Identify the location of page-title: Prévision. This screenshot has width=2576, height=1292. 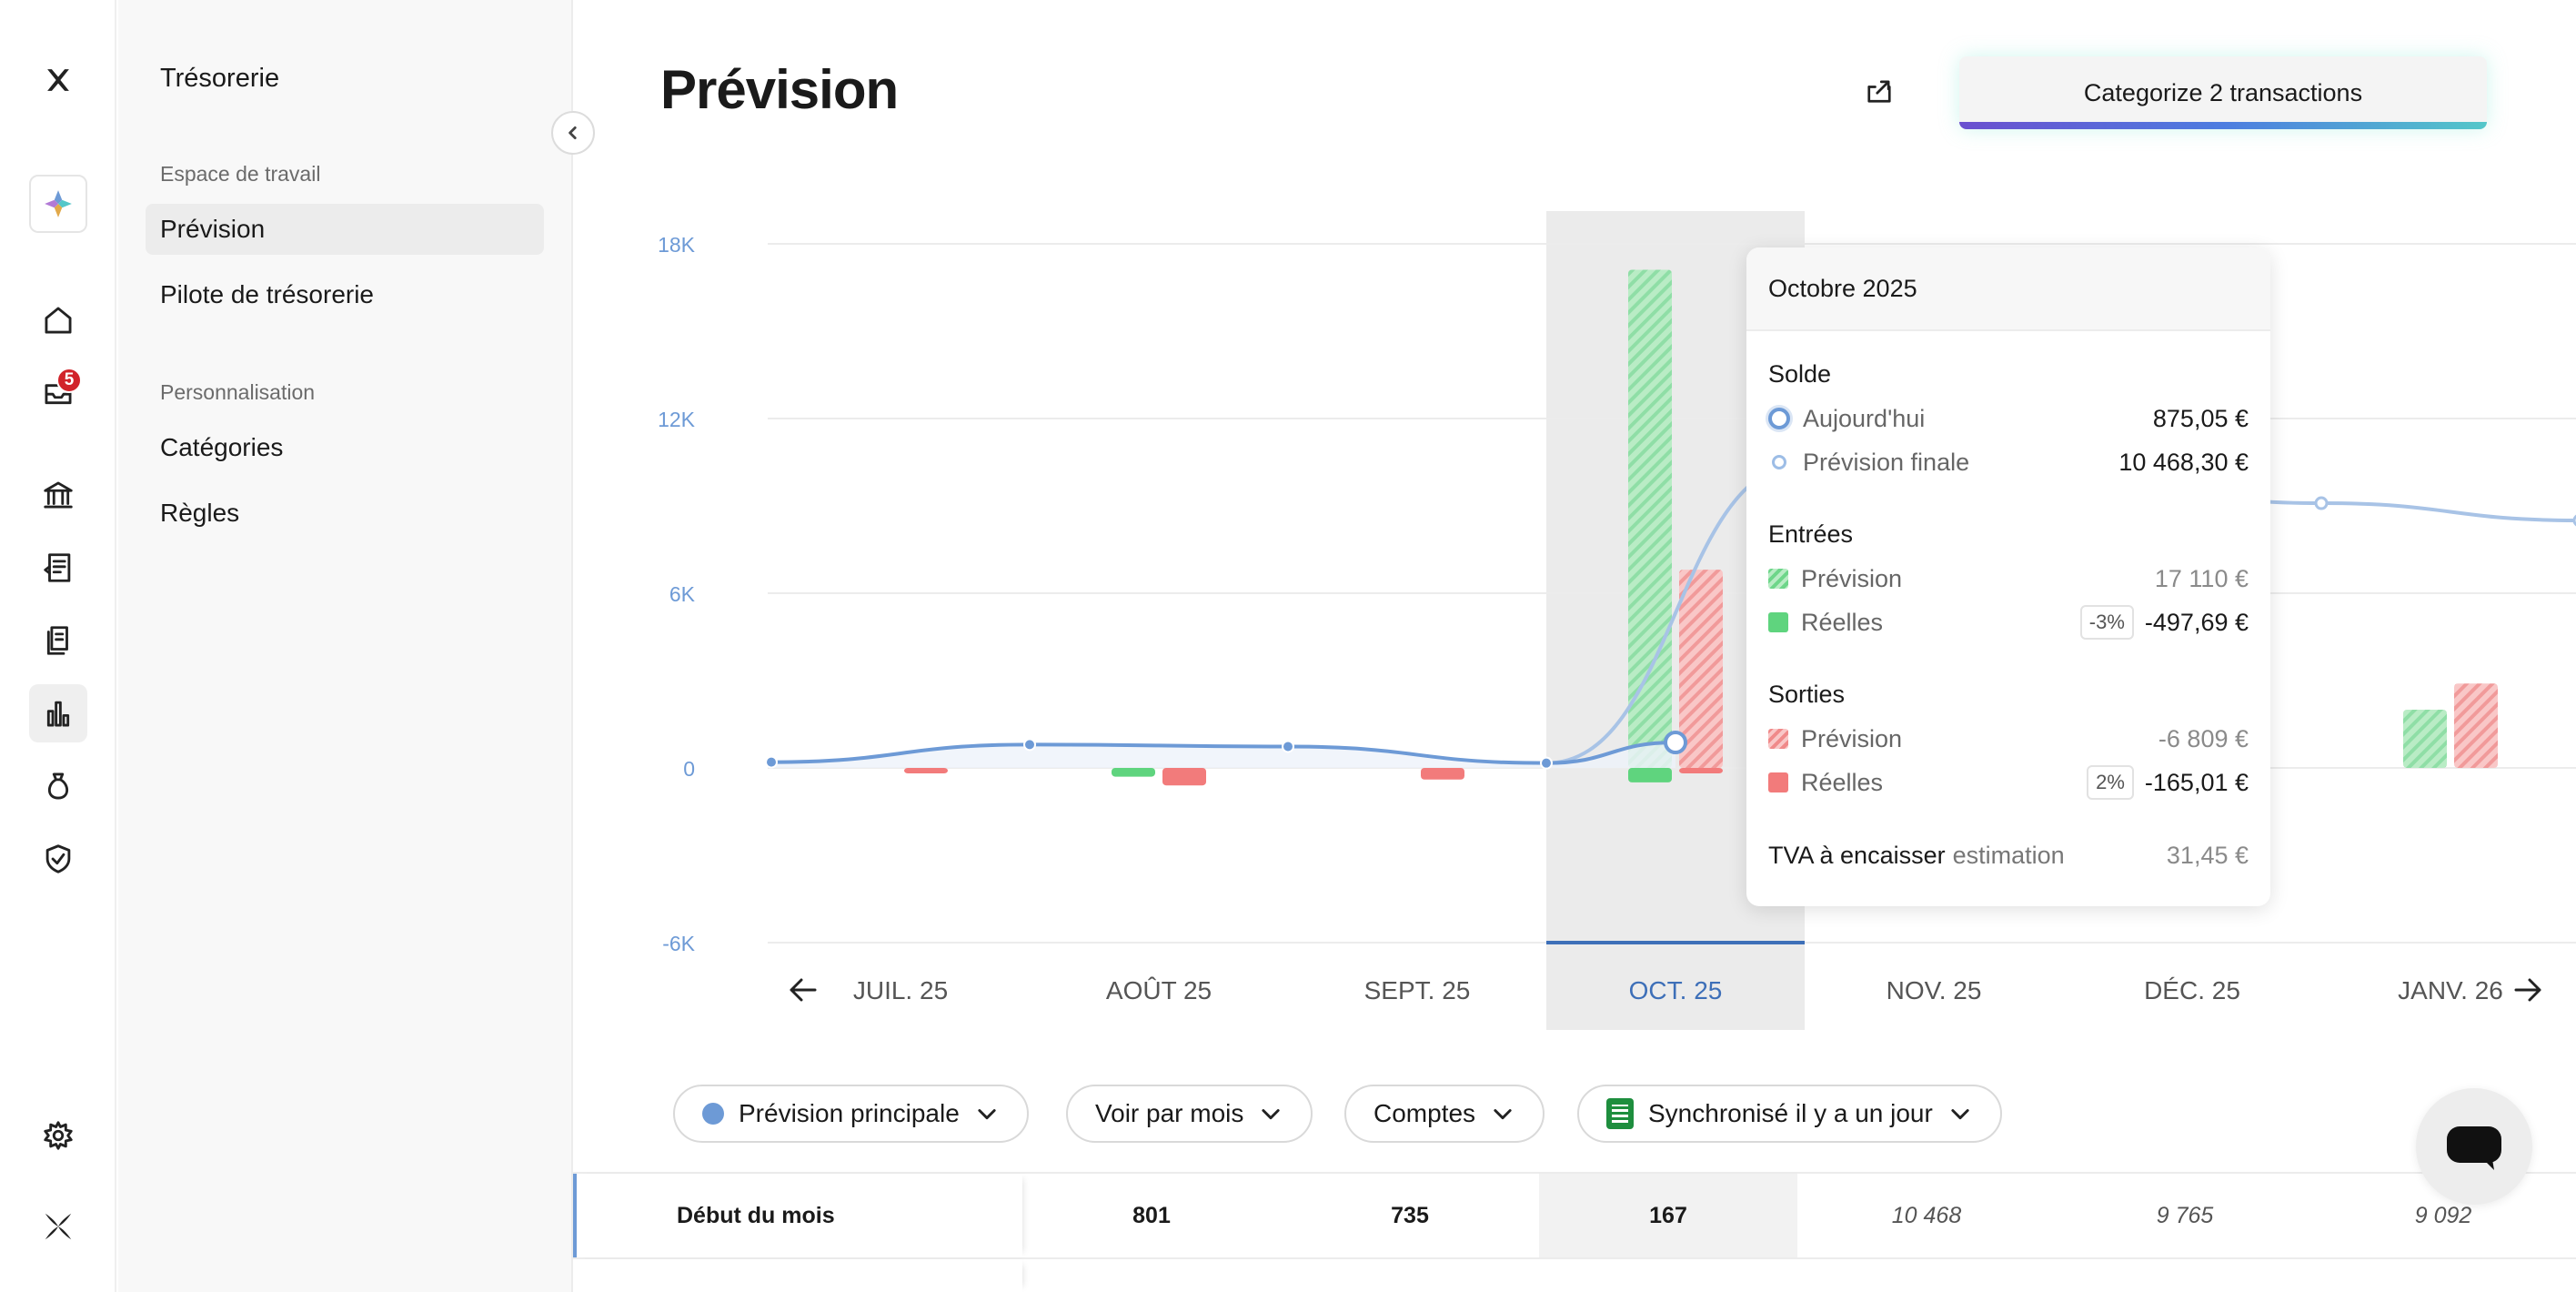
(779, 89).